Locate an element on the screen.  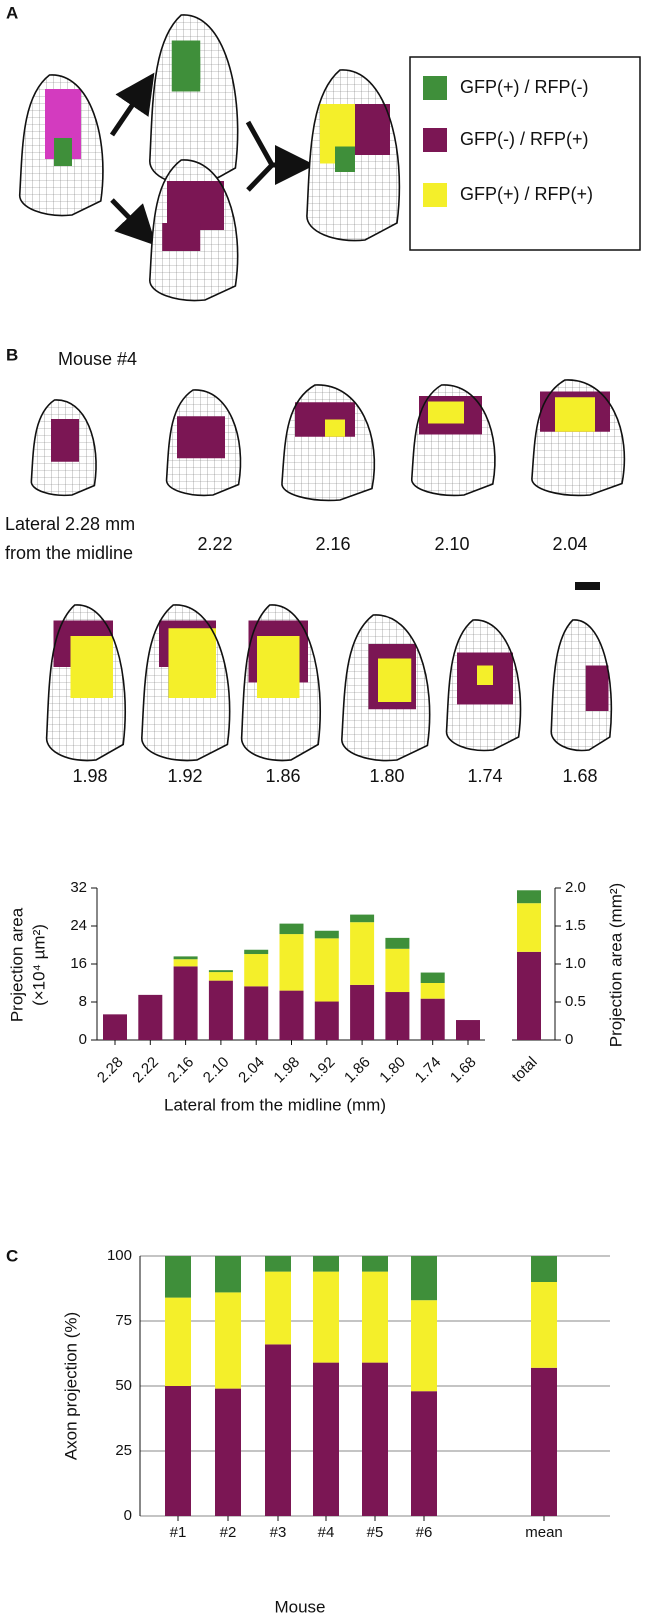
slice-label: 2.10 is located at coordinates (451, 544).